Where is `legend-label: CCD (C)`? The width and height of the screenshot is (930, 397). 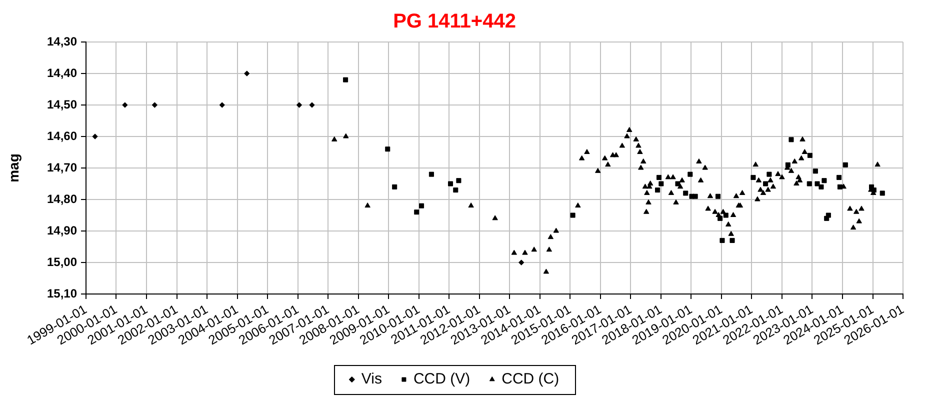 legend-label: CCD (C) is located at coordinates (531, 379).